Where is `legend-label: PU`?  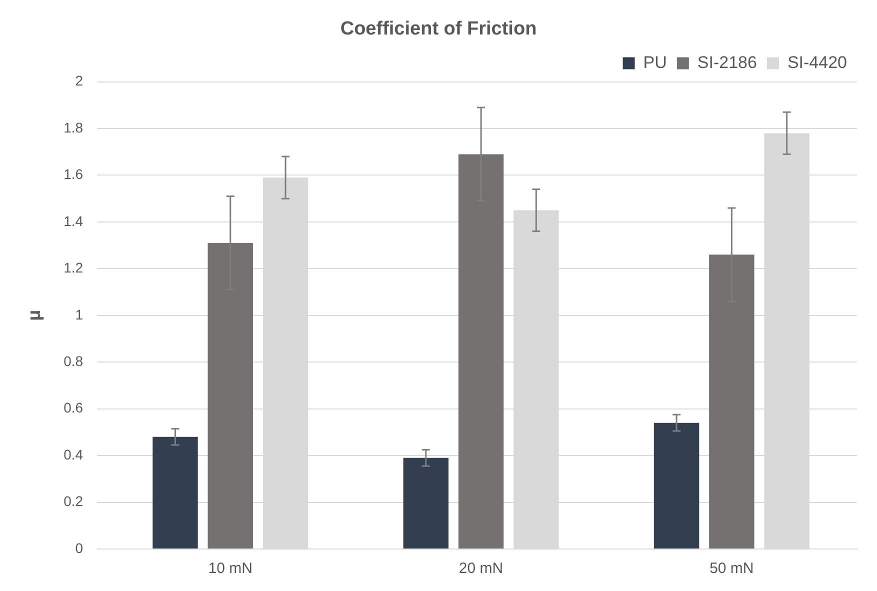
legend-label: PU is located at coordinates (655, 62).